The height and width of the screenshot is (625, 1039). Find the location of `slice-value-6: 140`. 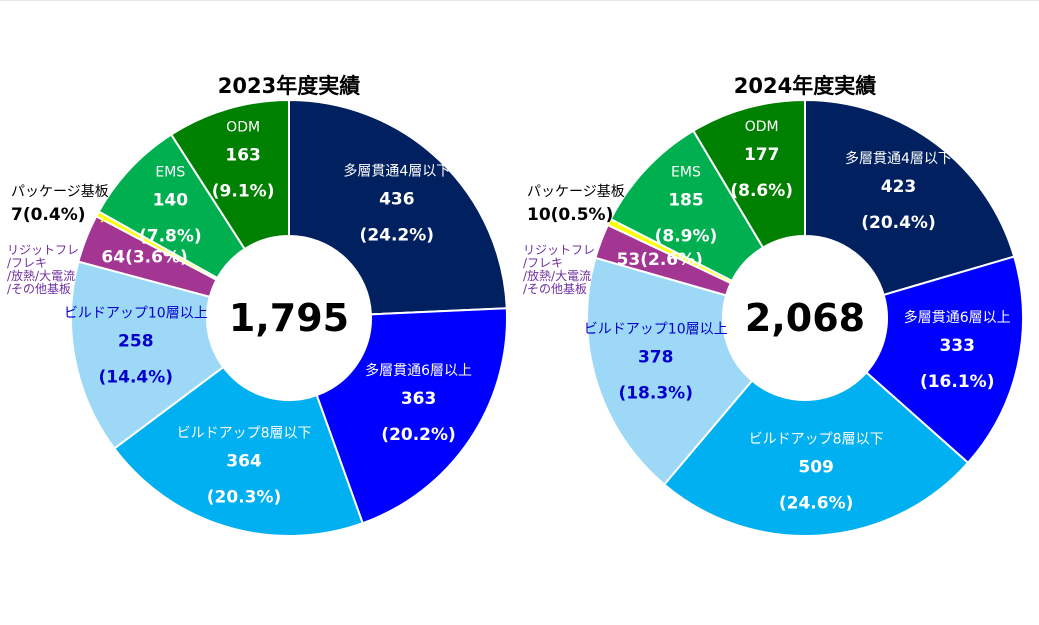

slice-value-6: 140 is located at coordinates (171, 200).